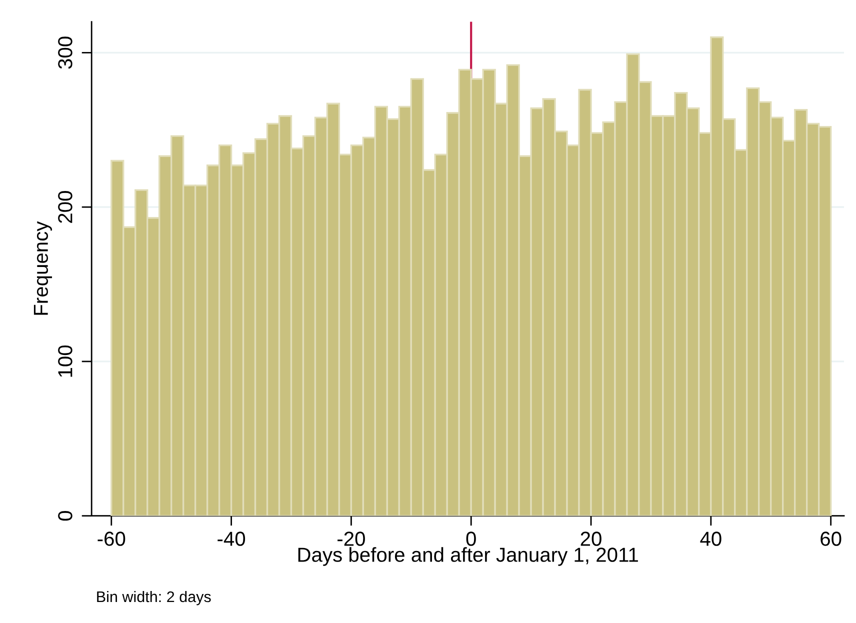 This screenshot has width=856, height=623. What do you see at coordinates (232, 539) in the screenshot?
I see `x-tick-label: -40` at bounding box center [232, 539].